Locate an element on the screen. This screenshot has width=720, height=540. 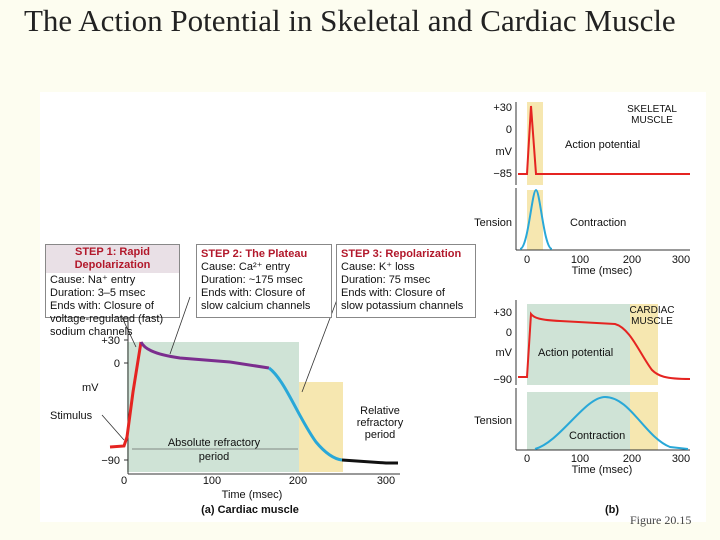
skeletal-contraction-trace is located at coordinates (536, 219).